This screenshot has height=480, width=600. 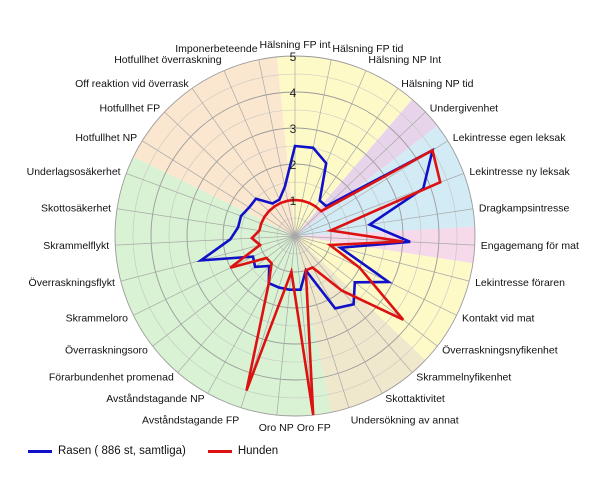 What do you see at coordinates (498, 318) in the screenshot?
I see `axis-label: Kontakt vid mat` at bounding box center [498, 318].